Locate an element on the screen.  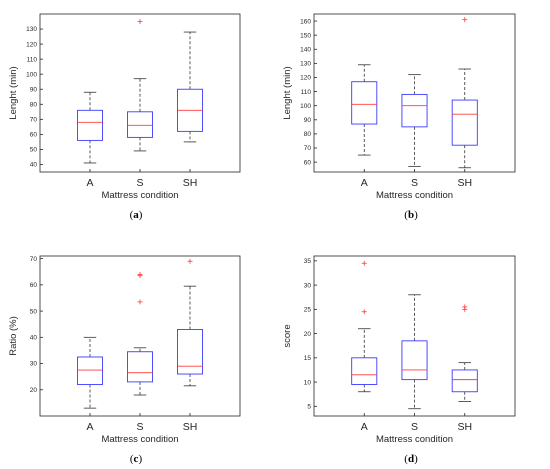
y-tick-label: 160 is located at coordinates (305, 21).